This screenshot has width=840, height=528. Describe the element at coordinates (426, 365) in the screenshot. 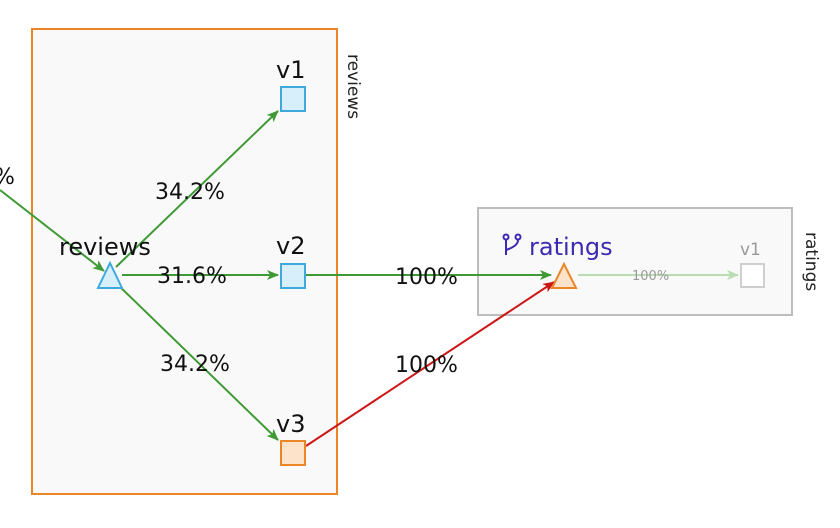

I see `edge-label-v3-to-ratings: 100%` at that location.